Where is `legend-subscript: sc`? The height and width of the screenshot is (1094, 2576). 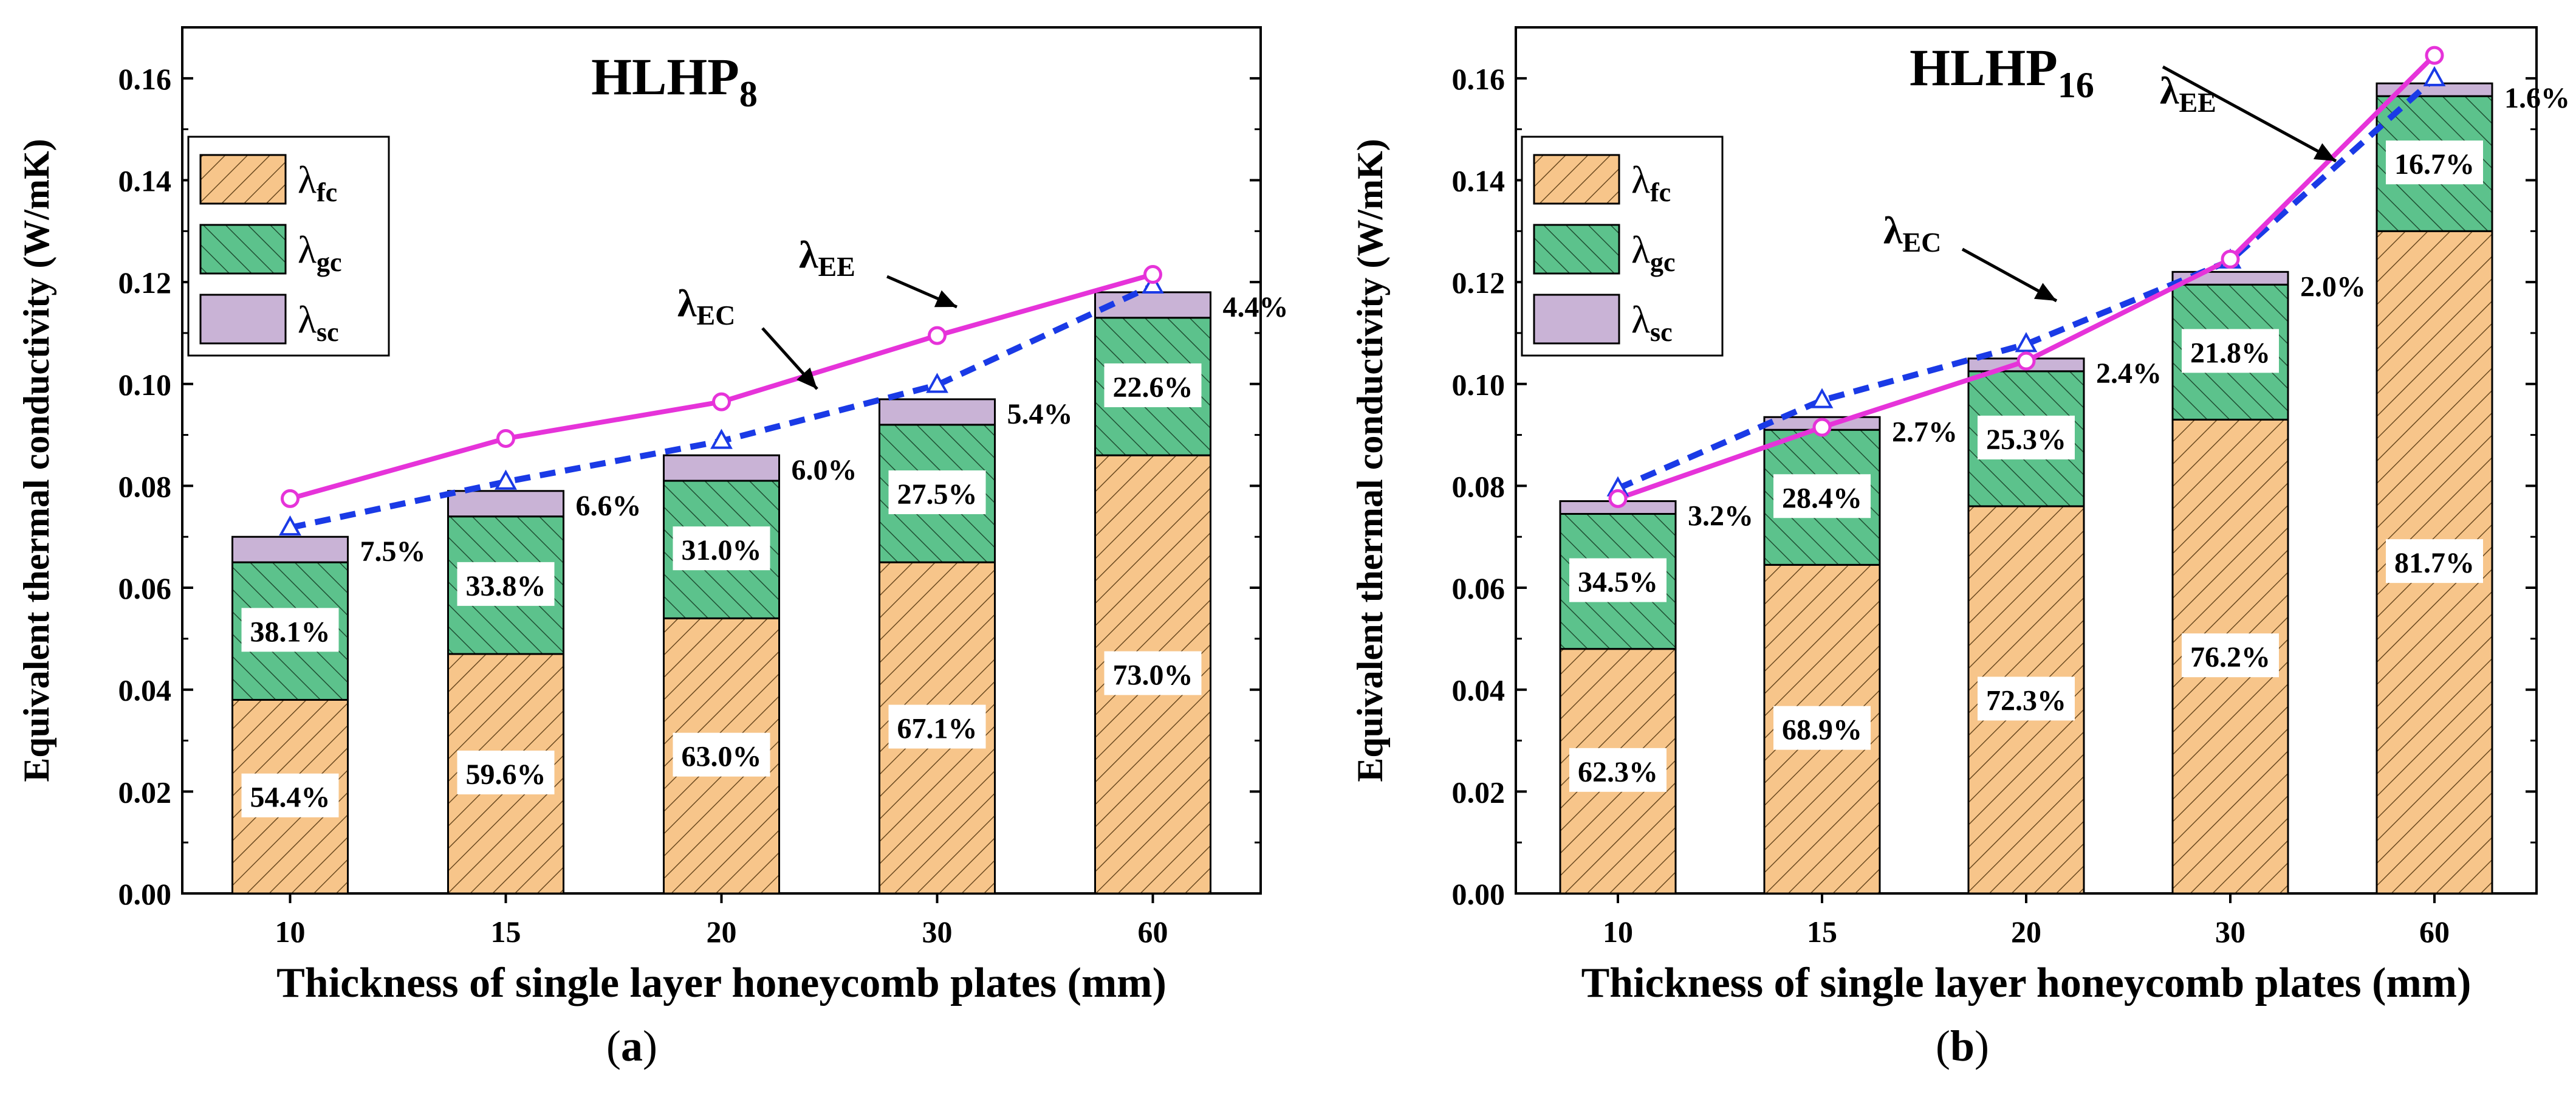
legend-subscript: sc is located at coordinates (1661, 332).